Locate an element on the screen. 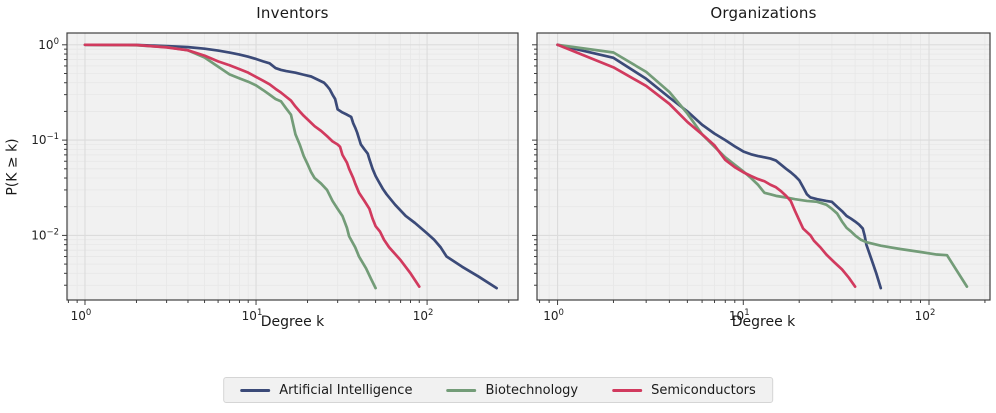 The width and height of the screenshot is (996, 413). legend-swatch-biotechnology is located at coordinates (461, 390).